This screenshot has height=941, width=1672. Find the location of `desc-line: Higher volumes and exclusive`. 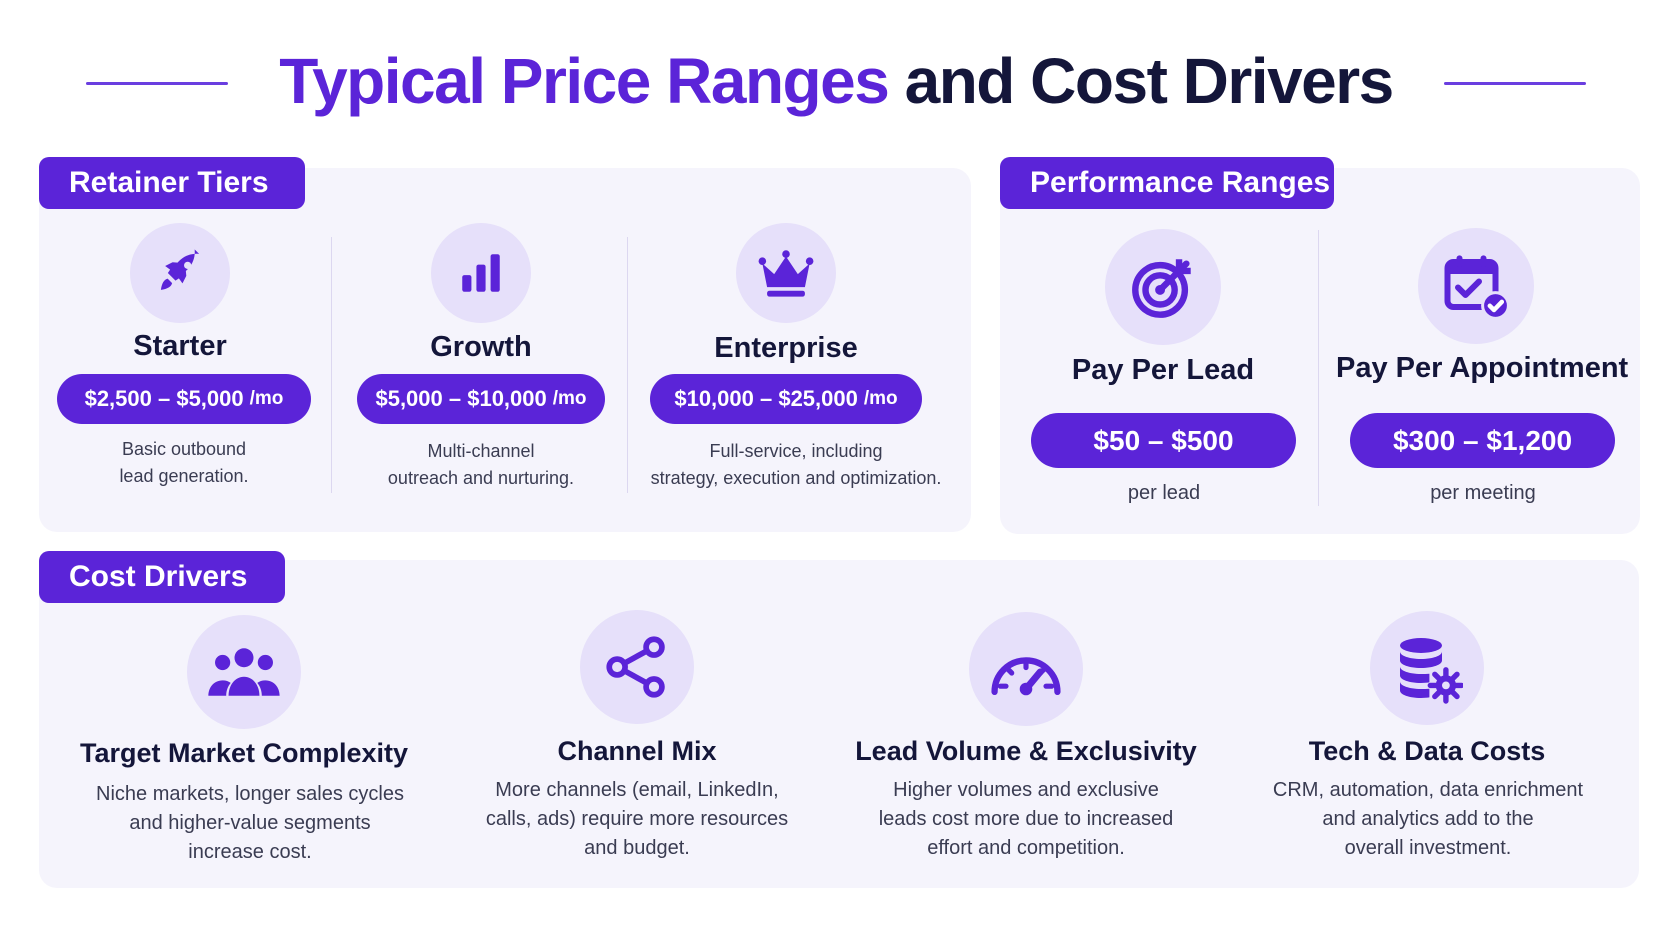

desc-line: Higher volumes and exclusive is located at coordinates (1026, 790).